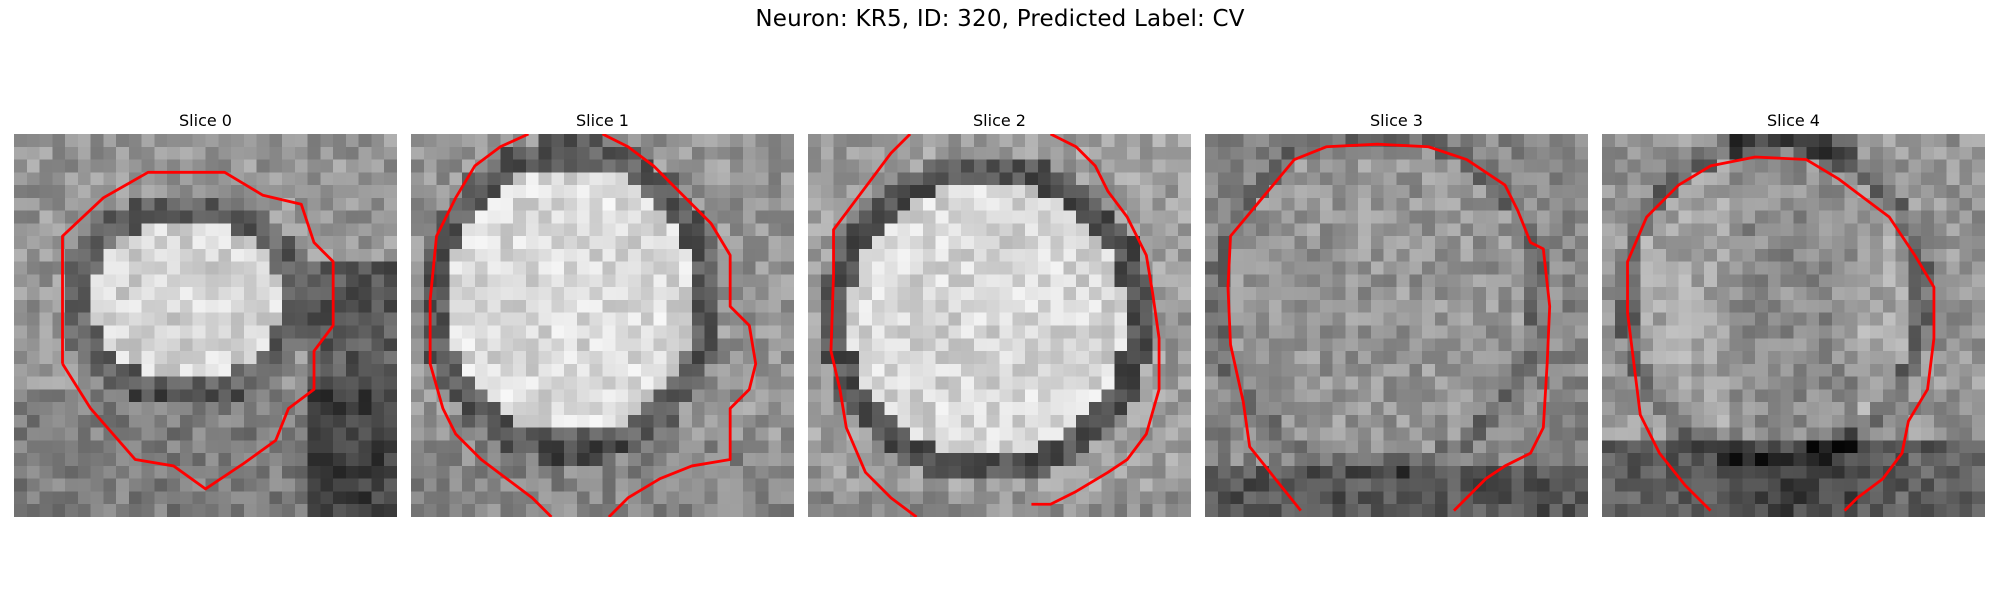  What do you see at coordinates (490, 325) in the screenshot?
I see `cell-contour` at bounding box center [490, 325].